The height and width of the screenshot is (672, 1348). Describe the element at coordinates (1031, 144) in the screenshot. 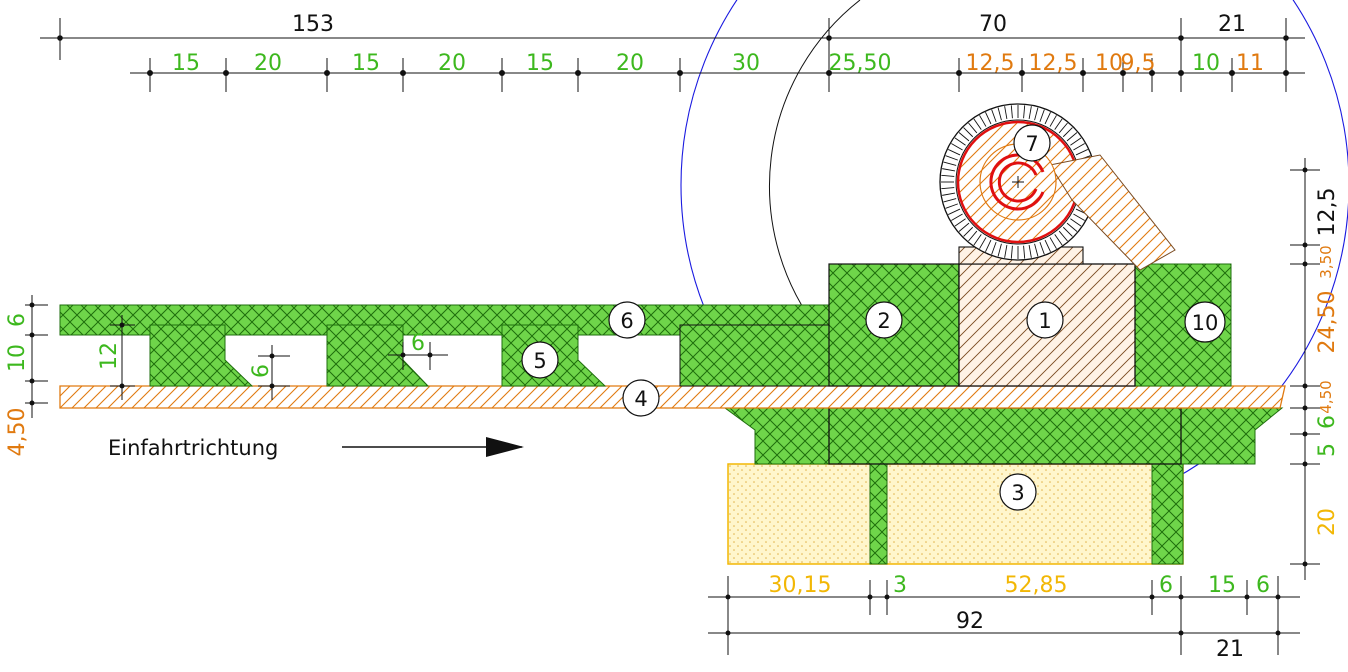

I see `label-7: 7` at that location.